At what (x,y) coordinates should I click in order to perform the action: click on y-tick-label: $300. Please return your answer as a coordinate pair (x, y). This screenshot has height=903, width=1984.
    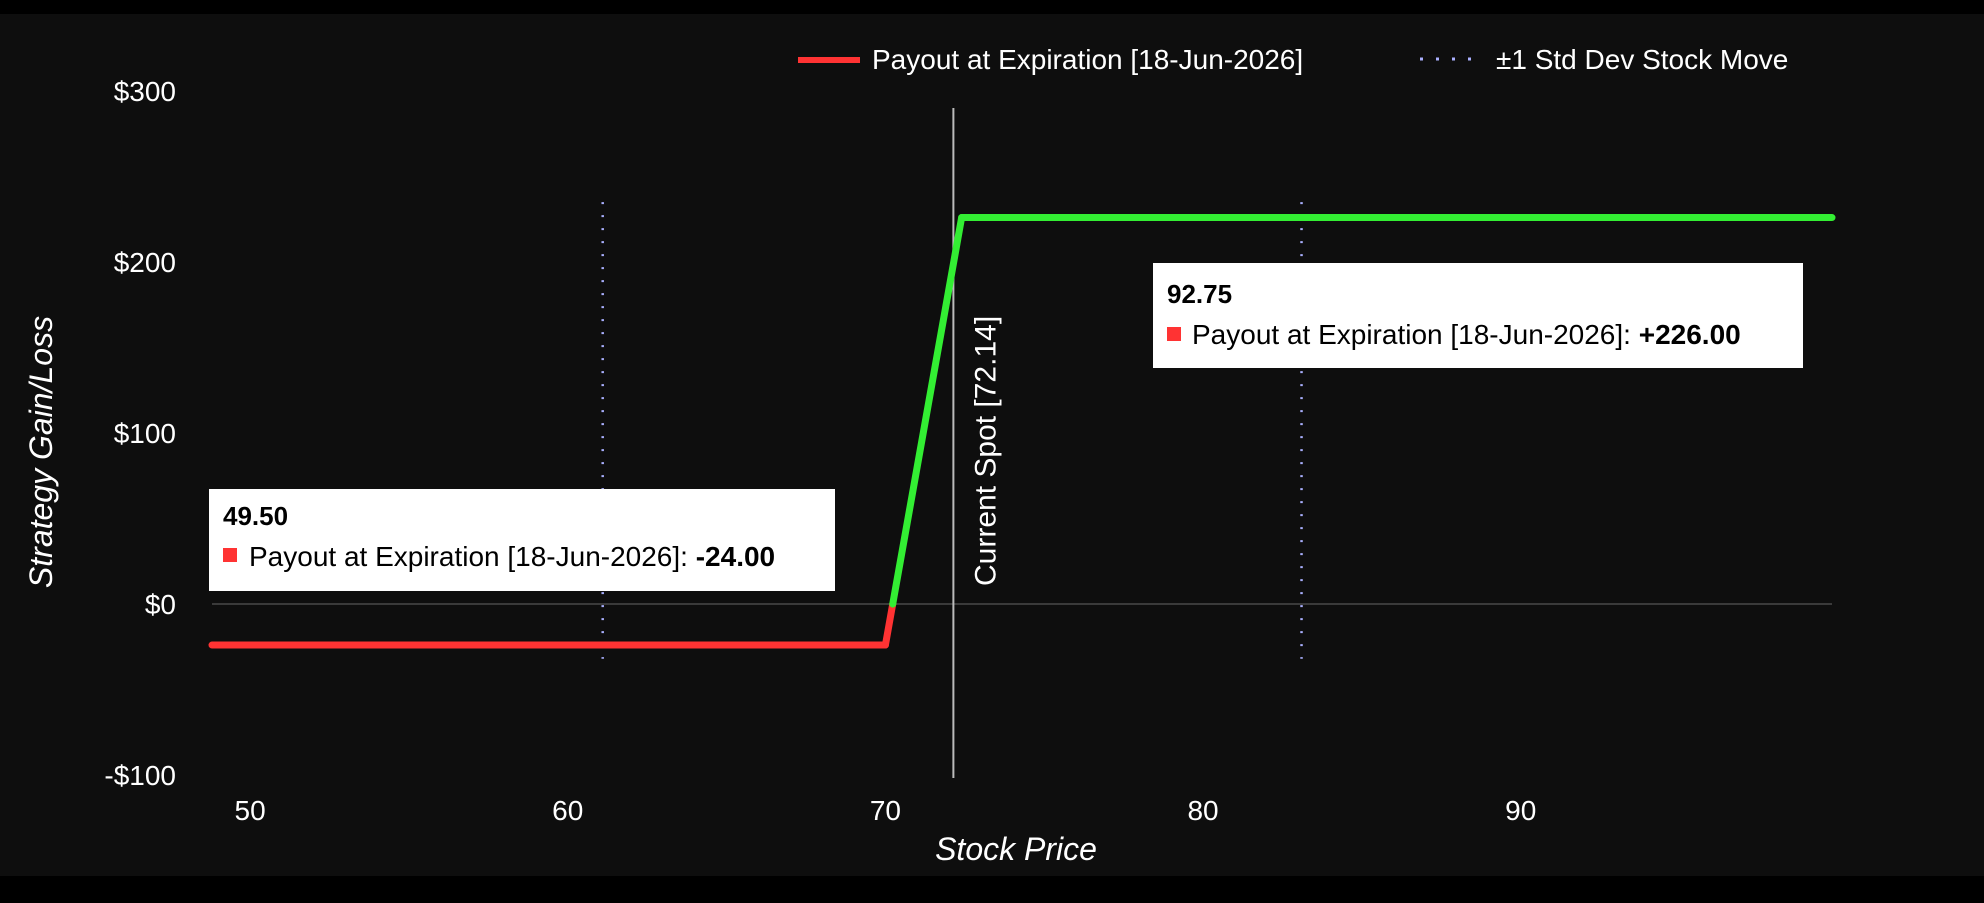
    Looking at the image, I should click on (145, 91).